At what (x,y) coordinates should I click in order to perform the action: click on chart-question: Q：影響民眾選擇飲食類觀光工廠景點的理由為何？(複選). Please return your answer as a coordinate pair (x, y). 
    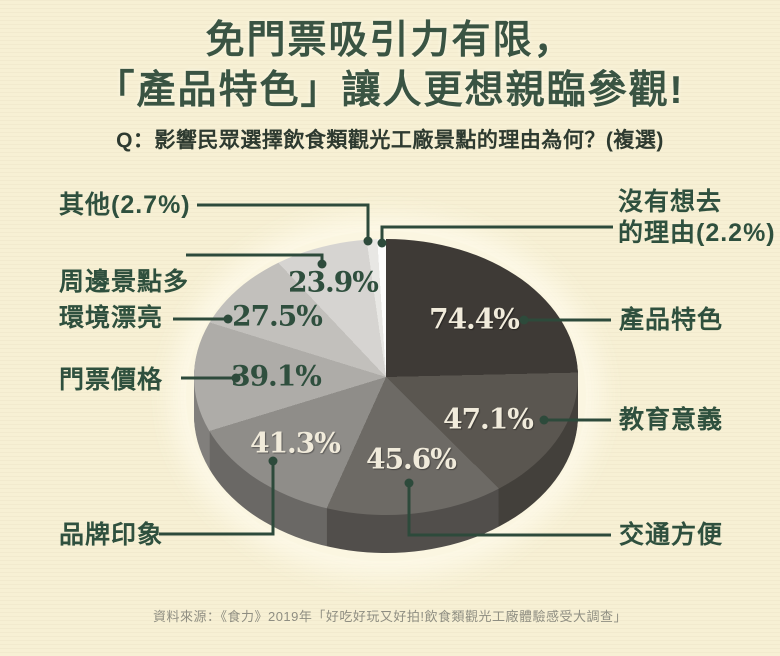
    Looking at the image, I should click on (390, 140).